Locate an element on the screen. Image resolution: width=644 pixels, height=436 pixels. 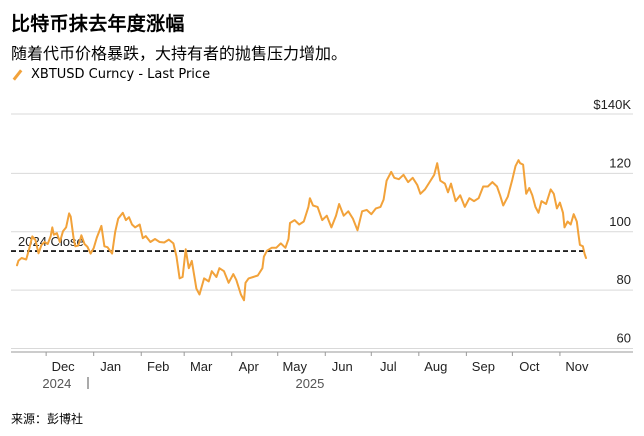
x-tick-label: Sep is located at coordinates (483, 366).